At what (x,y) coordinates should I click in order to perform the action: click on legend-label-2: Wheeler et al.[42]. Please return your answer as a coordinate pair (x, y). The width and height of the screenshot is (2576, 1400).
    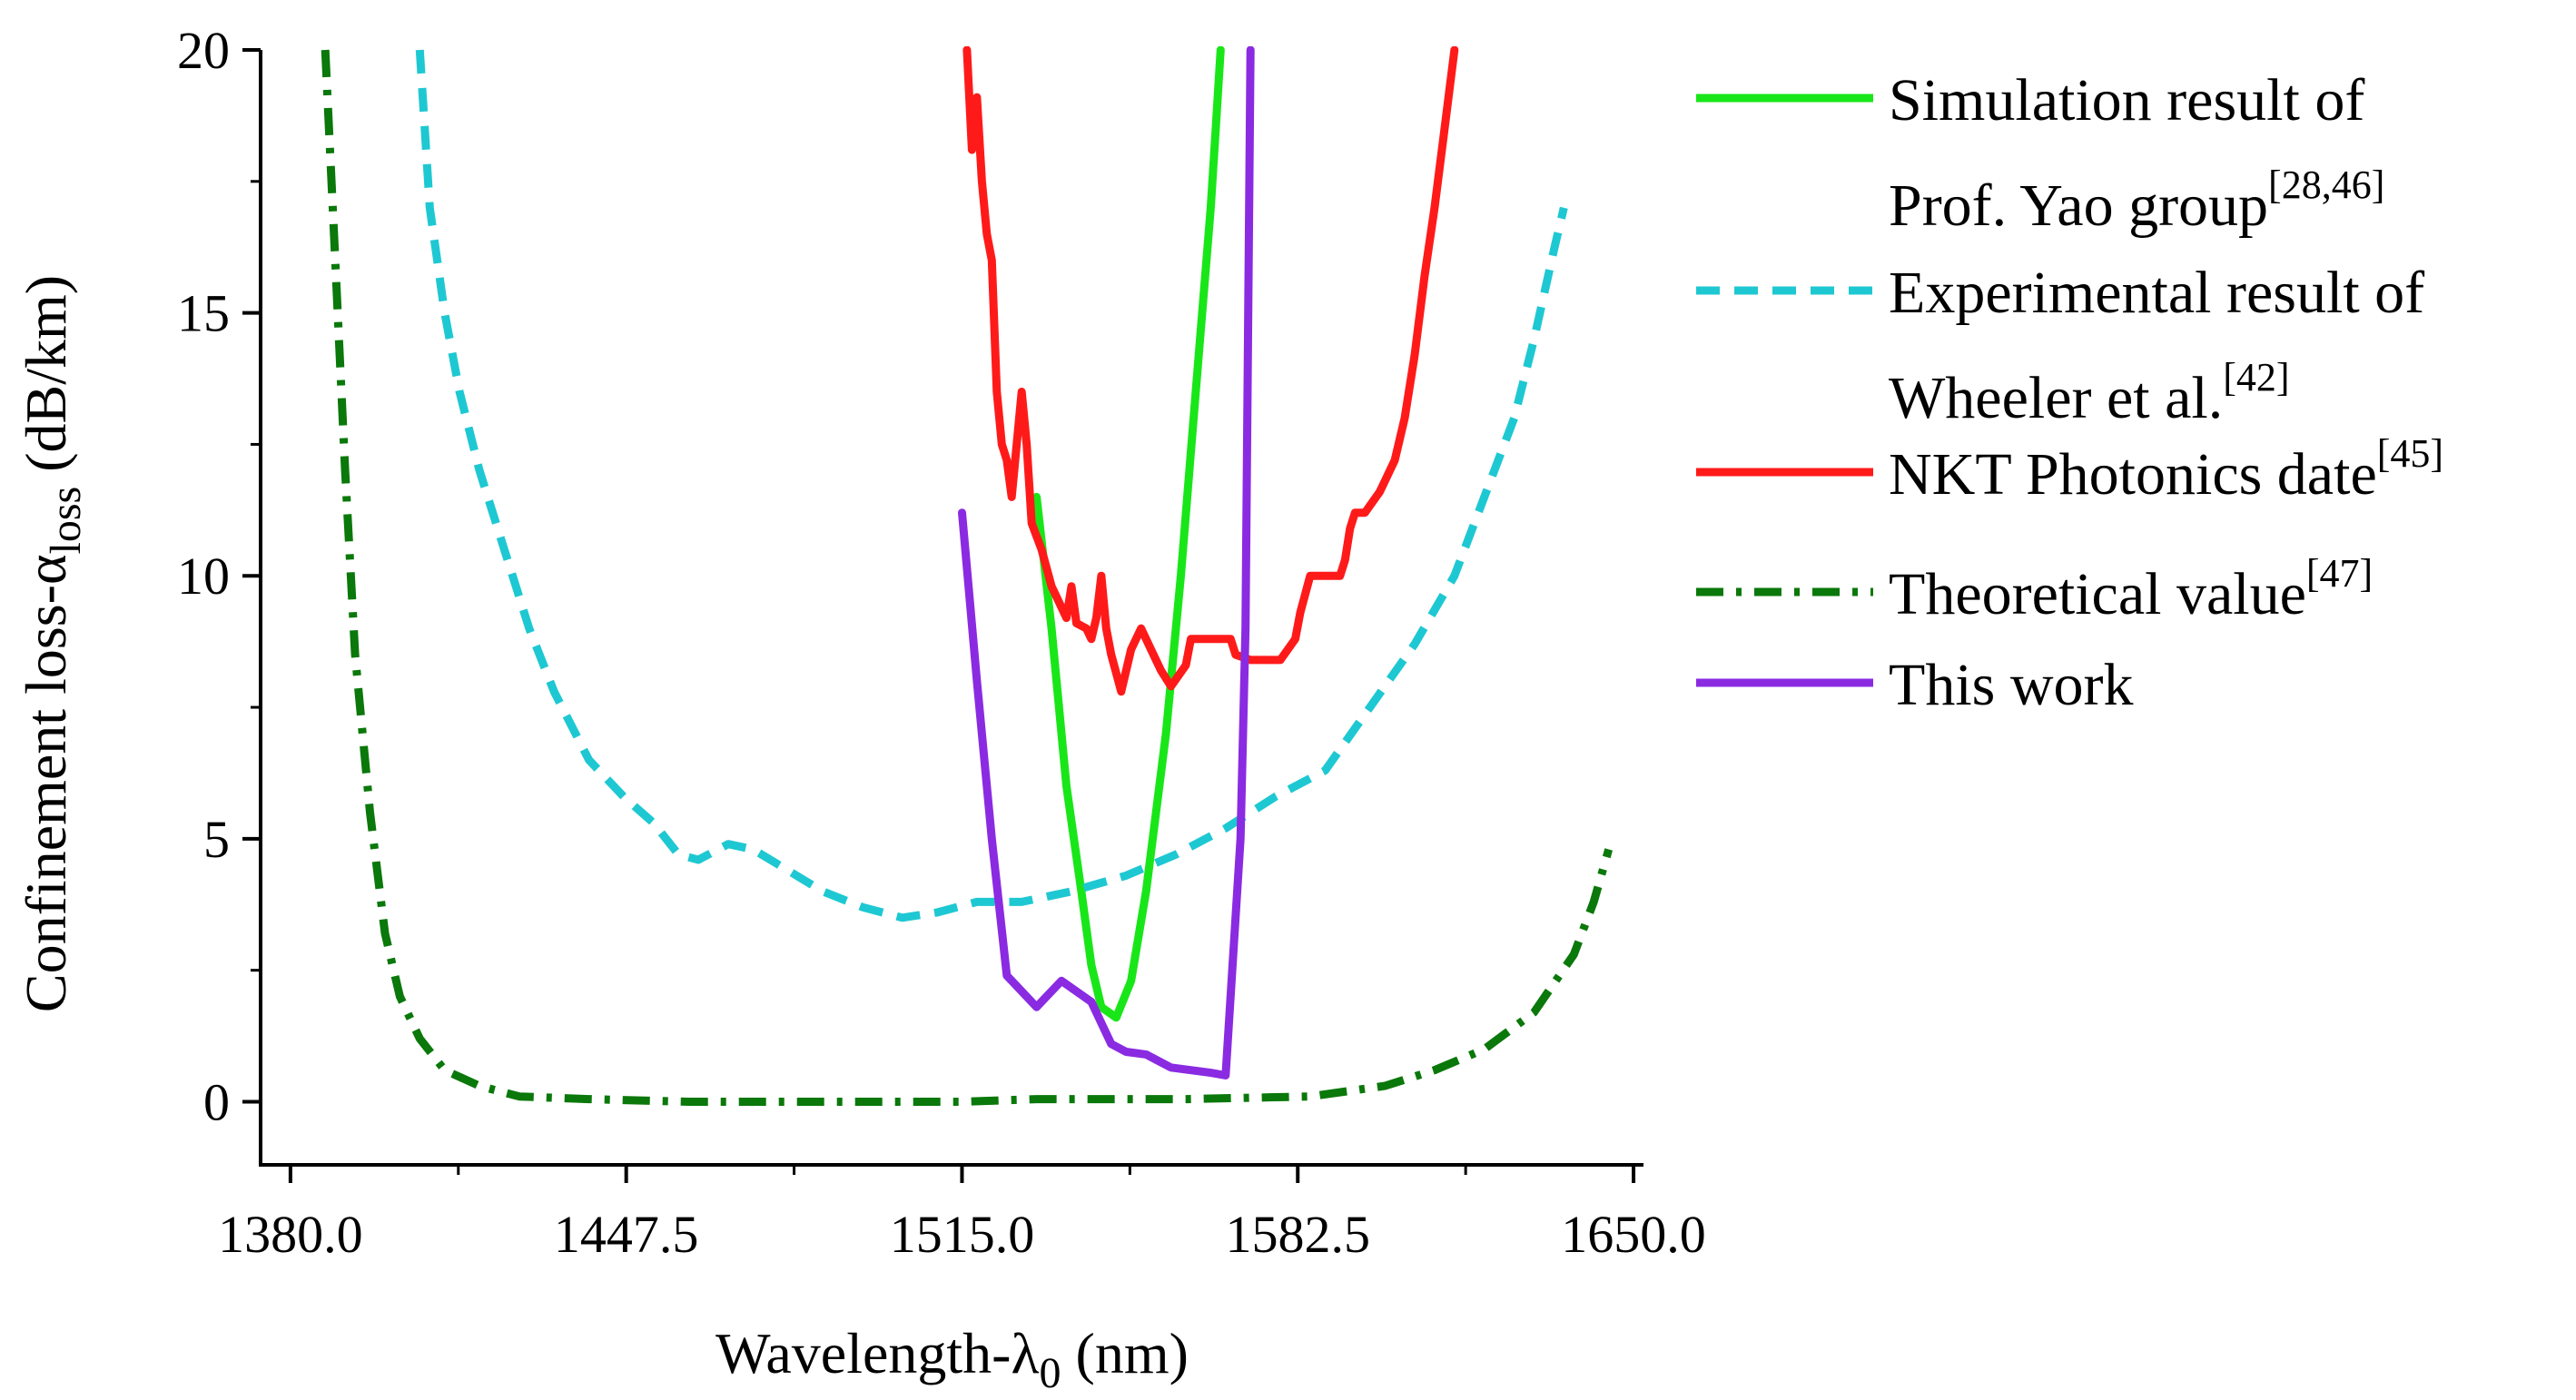
    Looking at the image, I should click on (2089, 393).